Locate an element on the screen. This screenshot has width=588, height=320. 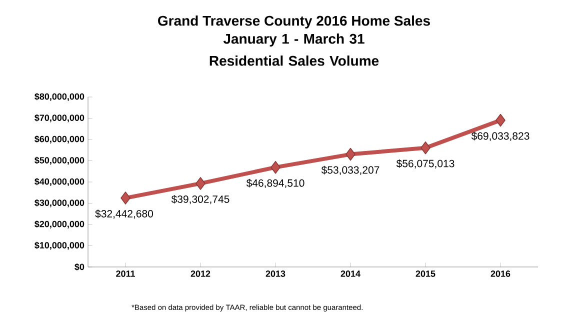
data-label: $53,033,207 is located at coordinates (350, 170).